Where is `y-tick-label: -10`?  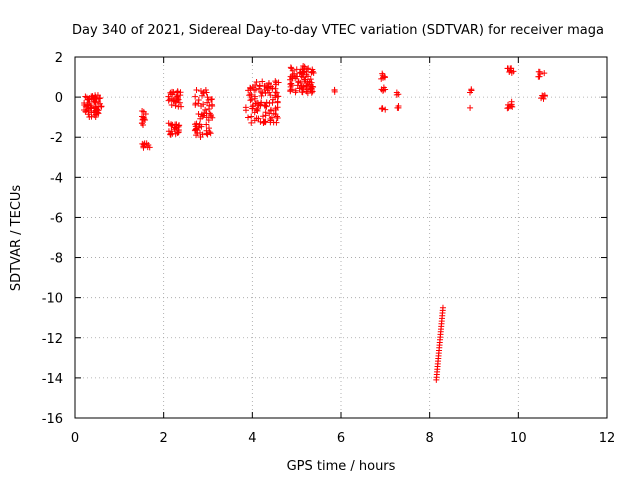
y-tick-label: -10 is located at coordinates (52, 299).